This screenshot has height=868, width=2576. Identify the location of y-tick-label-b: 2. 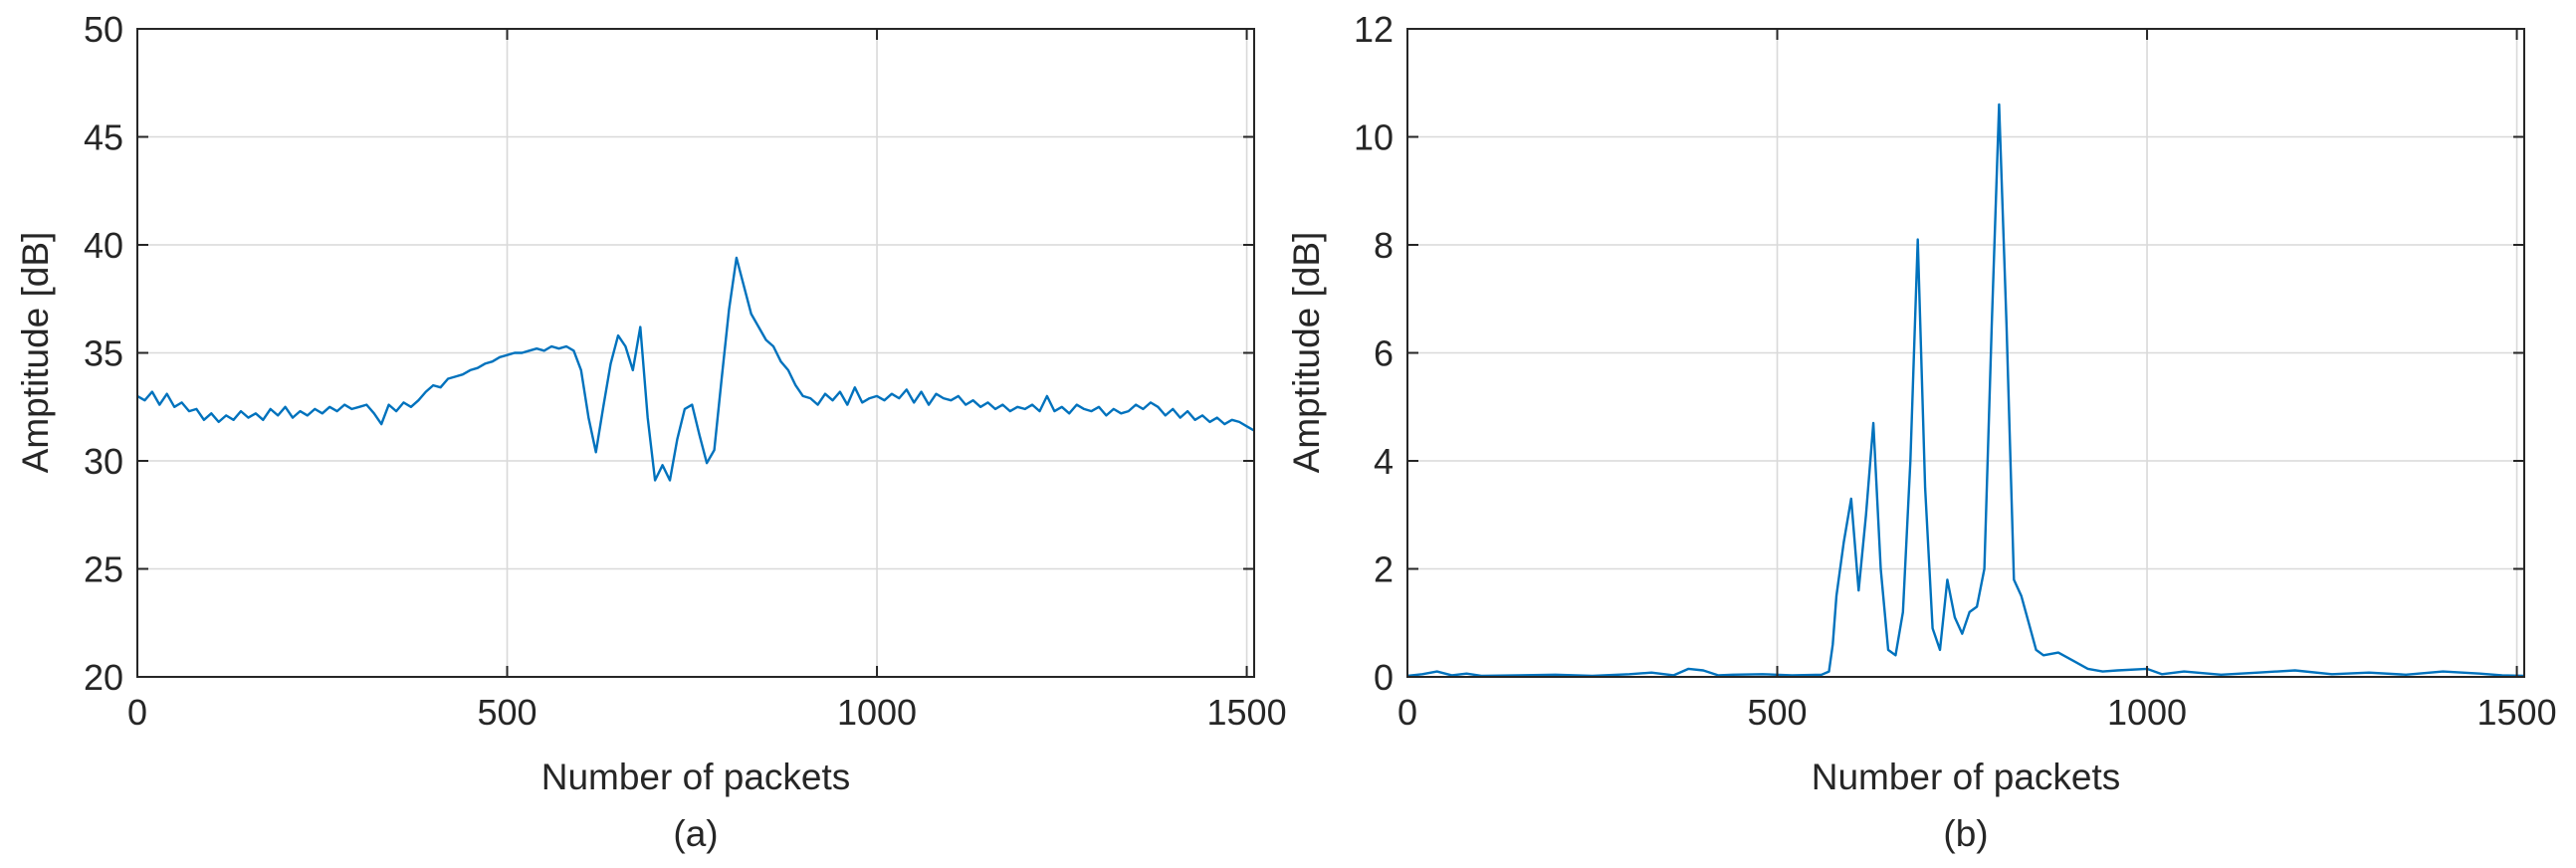
(1384, 570).